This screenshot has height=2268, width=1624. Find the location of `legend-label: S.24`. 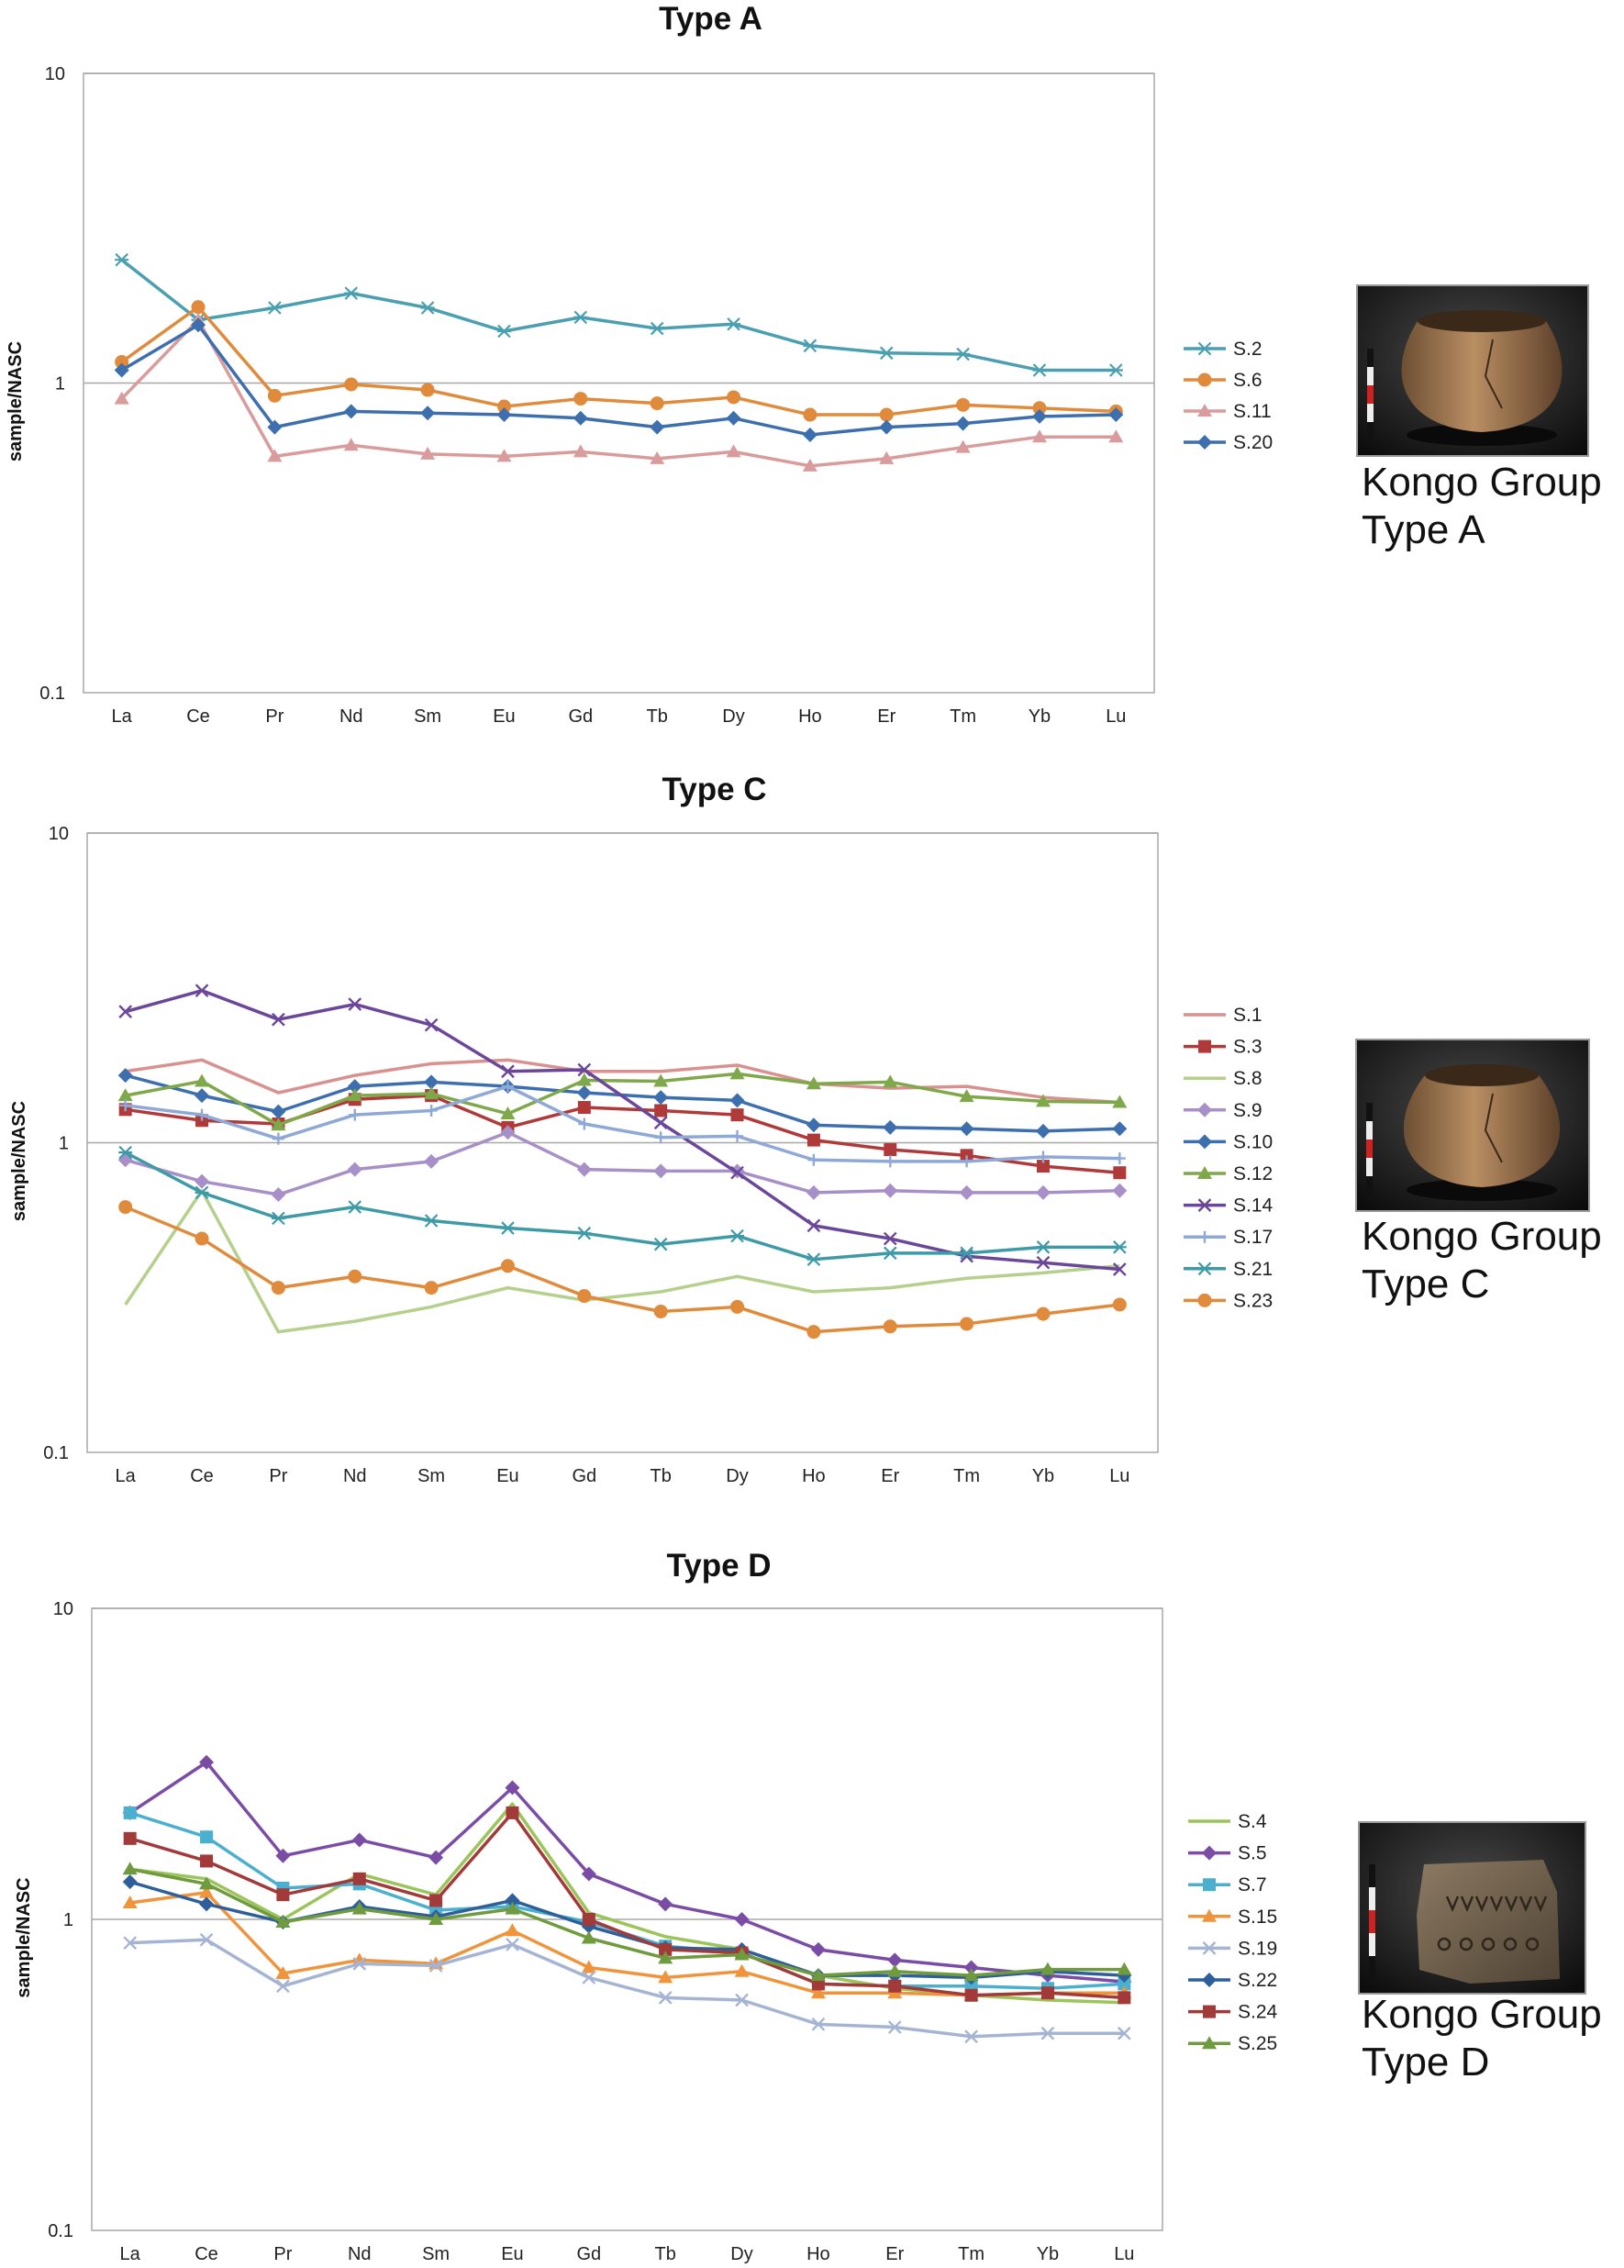

legend-label: S.24 is located at coordinates (1258, 2013).